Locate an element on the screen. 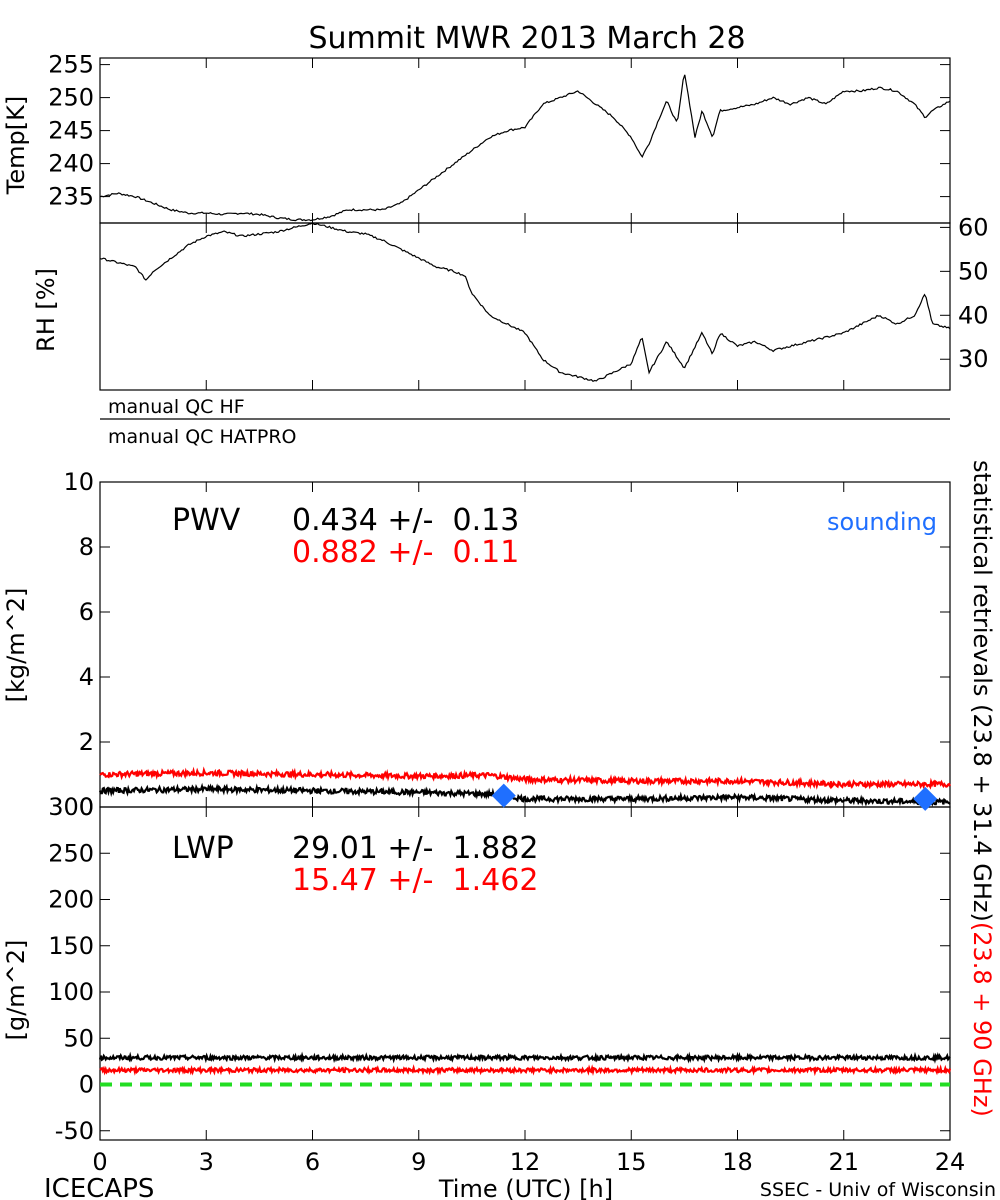 Image resolution: width=1000 pixels, height=1200 pixels. lwp-y-label: [g/m^2] is located at coordinates (16, 990).